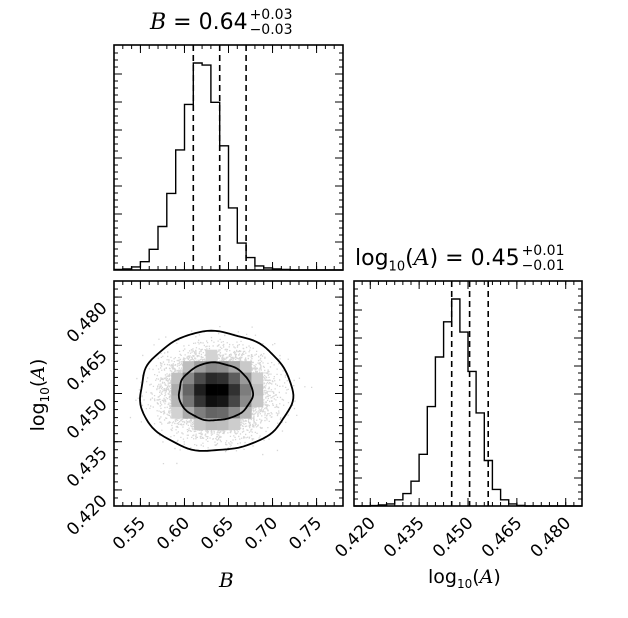 The width and height of the screenshot is (628, 618). What do you see at coordinates (226, 580) in the screenshot?
I see `b-axis-label: B` at bounding box center [226, 580].